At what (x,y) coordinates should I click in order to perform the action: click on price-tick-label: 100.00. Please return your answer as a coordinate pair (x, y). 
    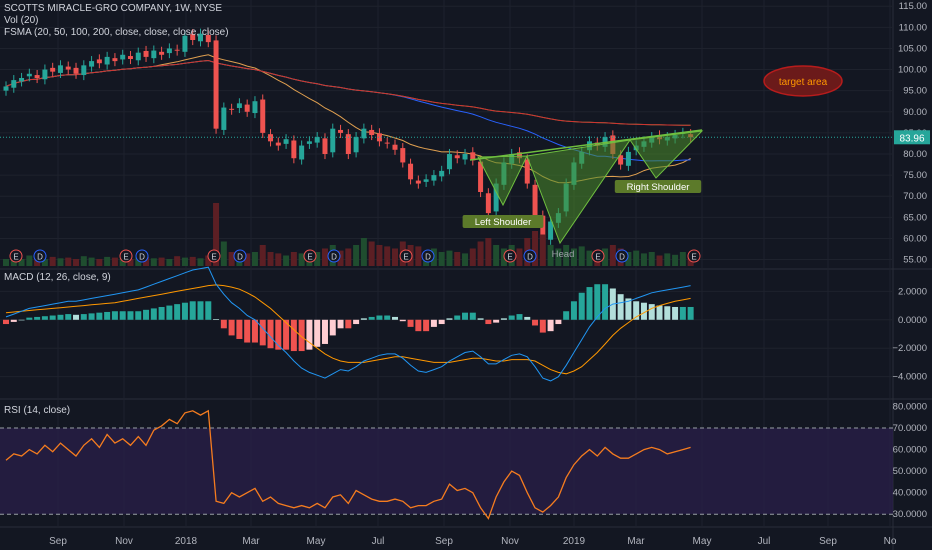
    Looking at the image, I should click on (912, 70).